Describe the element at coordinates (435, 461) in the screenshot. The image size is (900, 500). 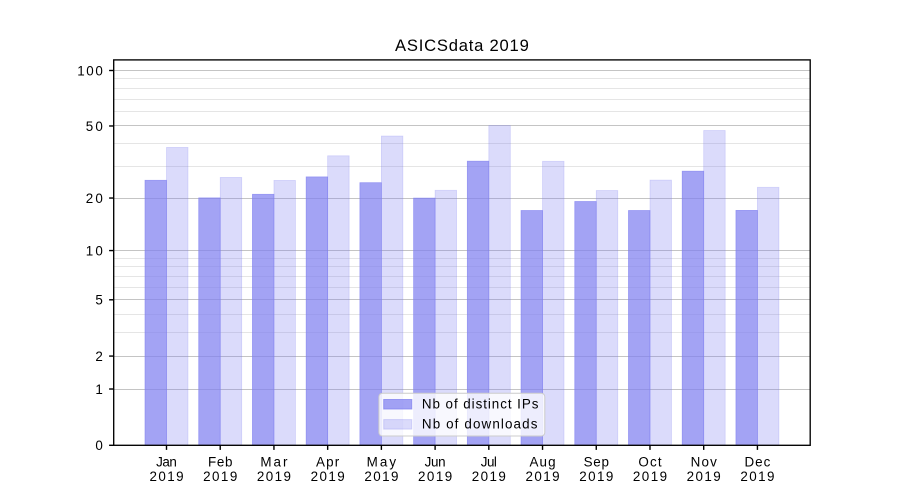
I see `svg-text: Jun` at that location.